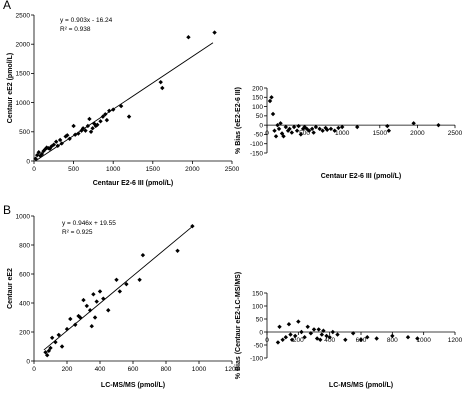 The height and width of the screenshot is (400, 474). What do you see at coordinates (238, 325) in the screenshot?
I see `y-axis-title: % Bias (Centaur eE2-LC-MS/MS)` at bounding box center [238, 325].